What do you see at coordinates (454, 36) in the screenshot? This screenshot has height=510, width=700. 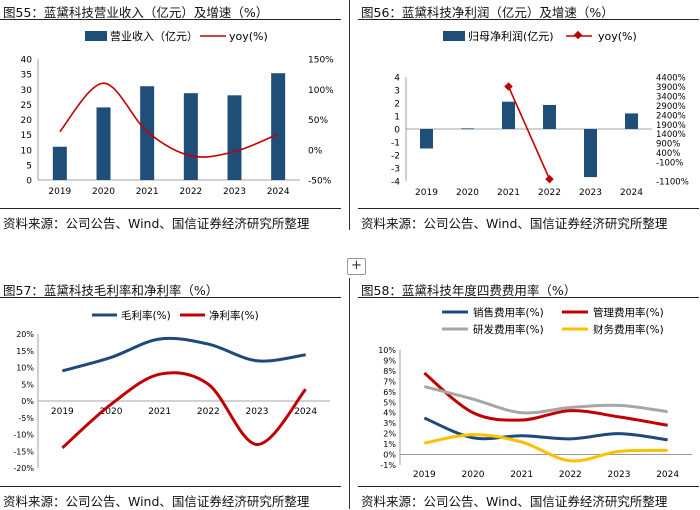 I see `legend-swatch-net-profit` at bounding box center [454, 36].